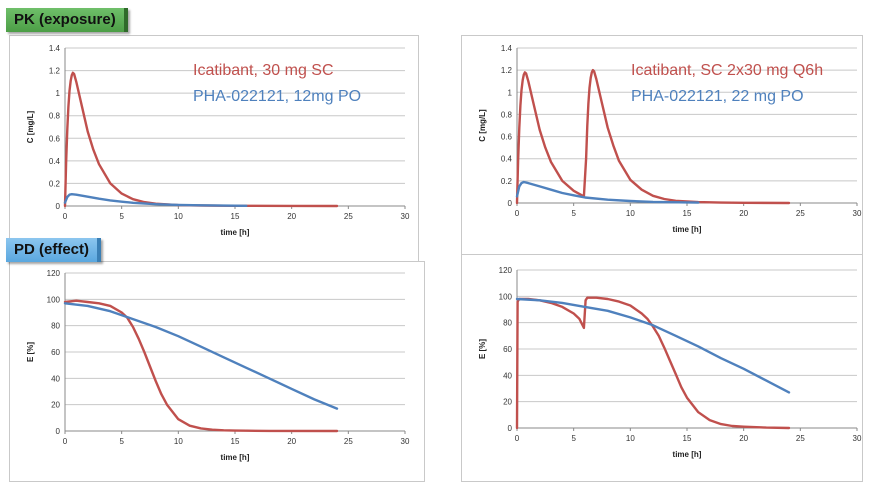  Describe the element at coordinates (235, 457) in the screenshot. I see `chart-3-x-axis-label: time [h]` at that location.